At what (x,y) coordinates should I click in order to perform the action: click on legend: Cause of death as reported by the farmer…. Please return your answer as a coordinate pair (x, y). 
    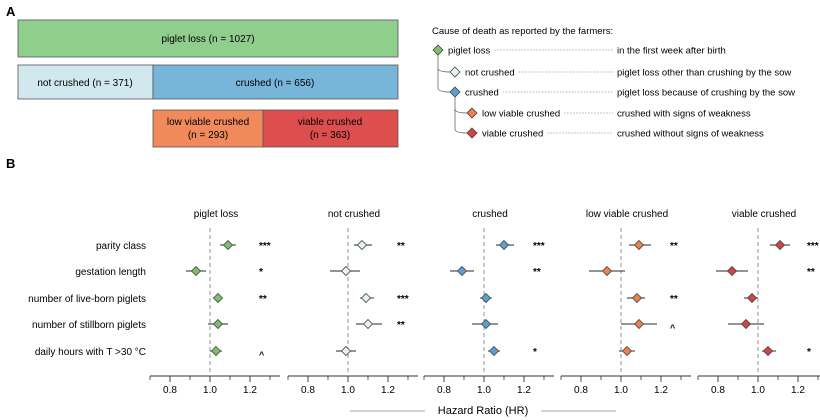
    Looking at the image, I should click on (613, 83).